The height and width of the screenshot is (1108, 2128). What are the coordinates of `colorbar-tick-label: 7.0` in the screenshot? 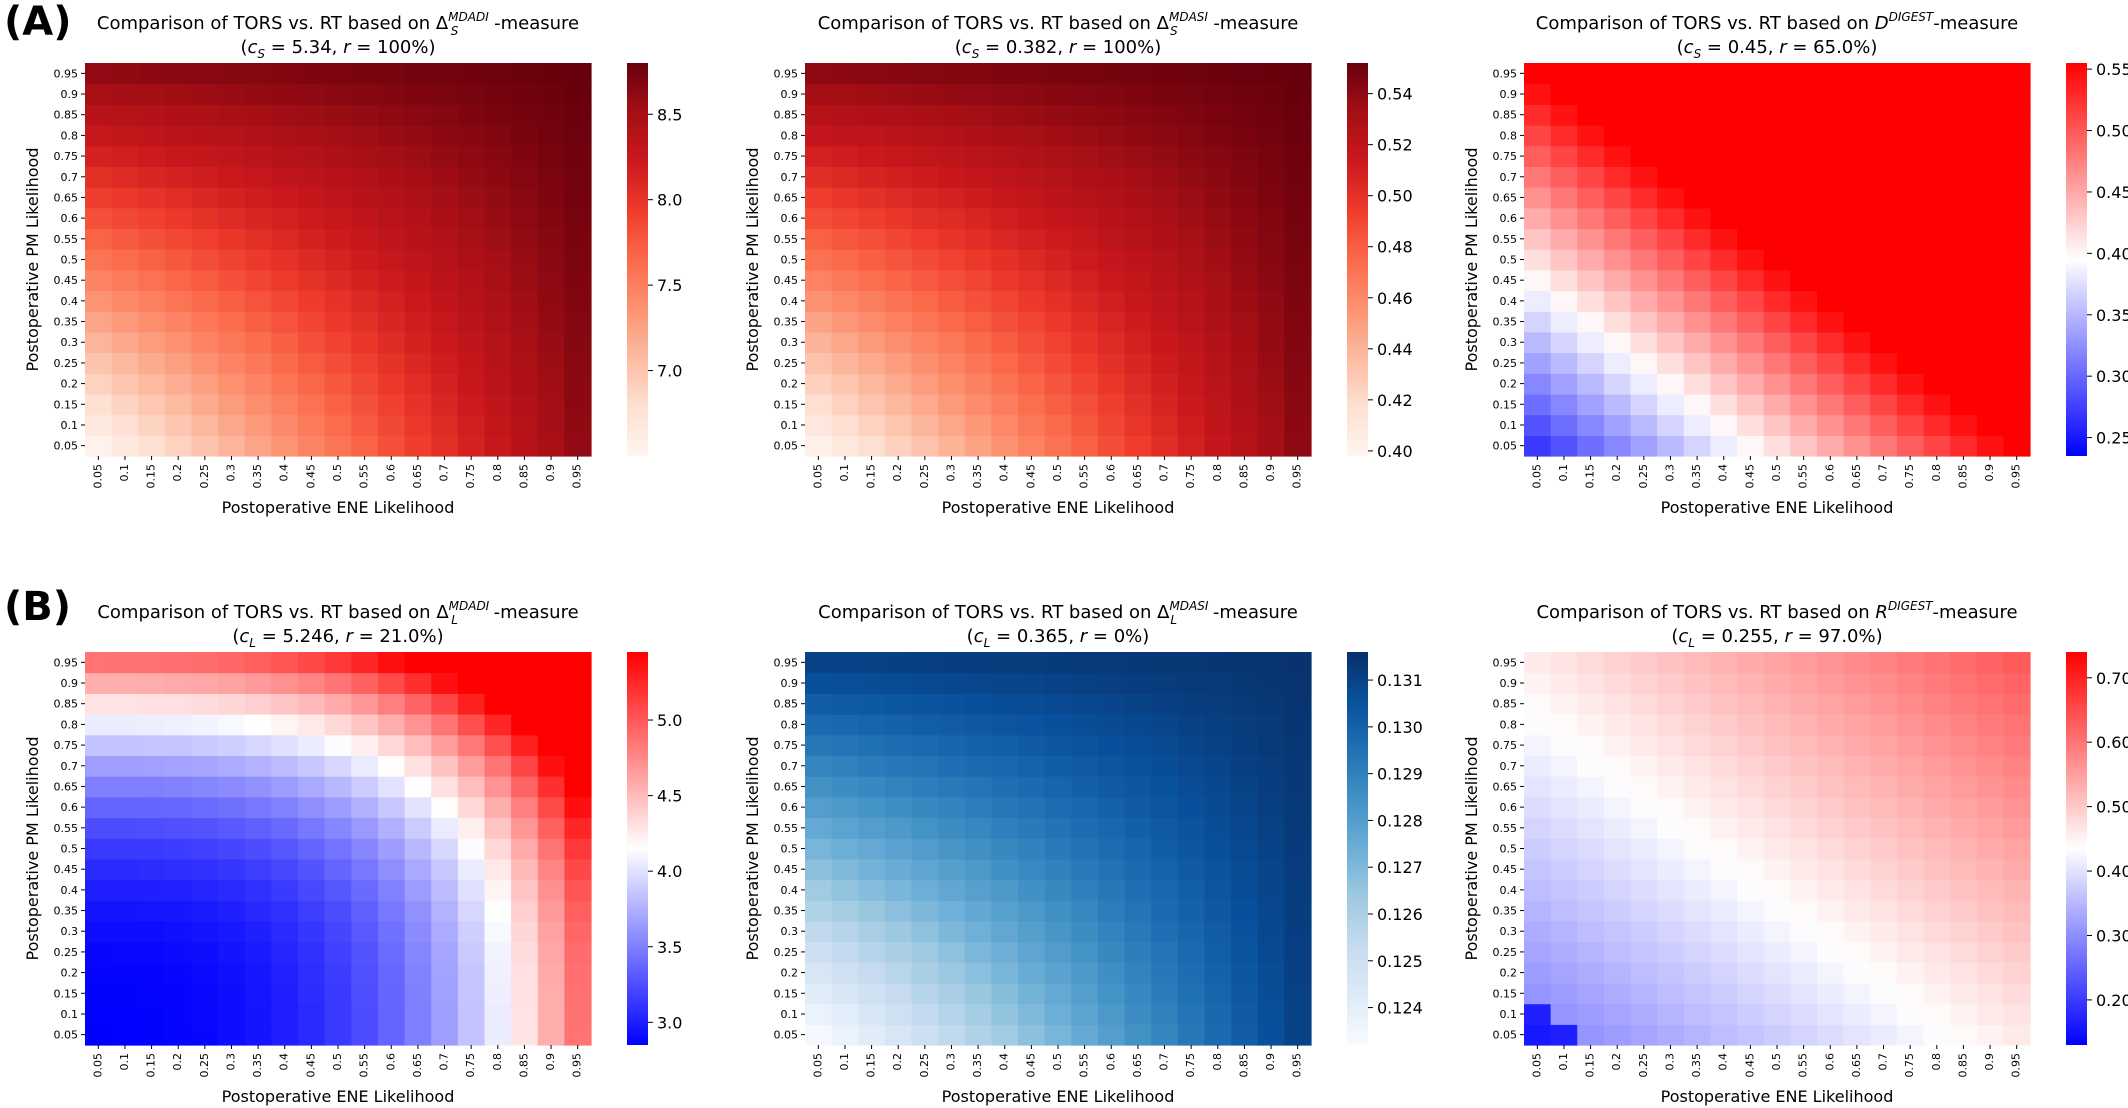 It's located at (669, 371).